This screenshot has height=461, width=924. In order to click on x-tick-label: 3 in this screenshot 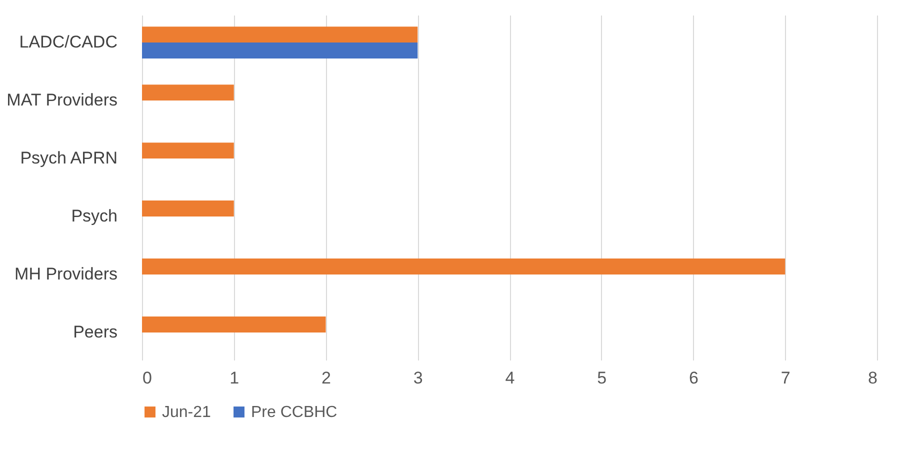, I will do `click(418, 378)`.